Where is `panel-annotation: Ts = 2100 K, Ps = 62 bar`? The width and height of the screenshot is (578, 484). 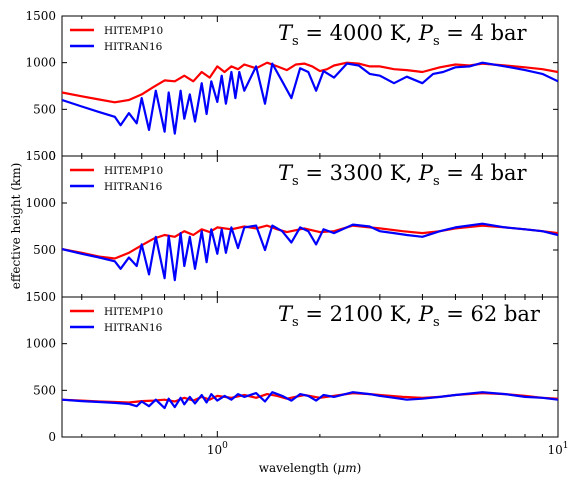
panel-annotation: Ts = 2100 K, Ps = 62 bar is located at coordinates (409, 316).